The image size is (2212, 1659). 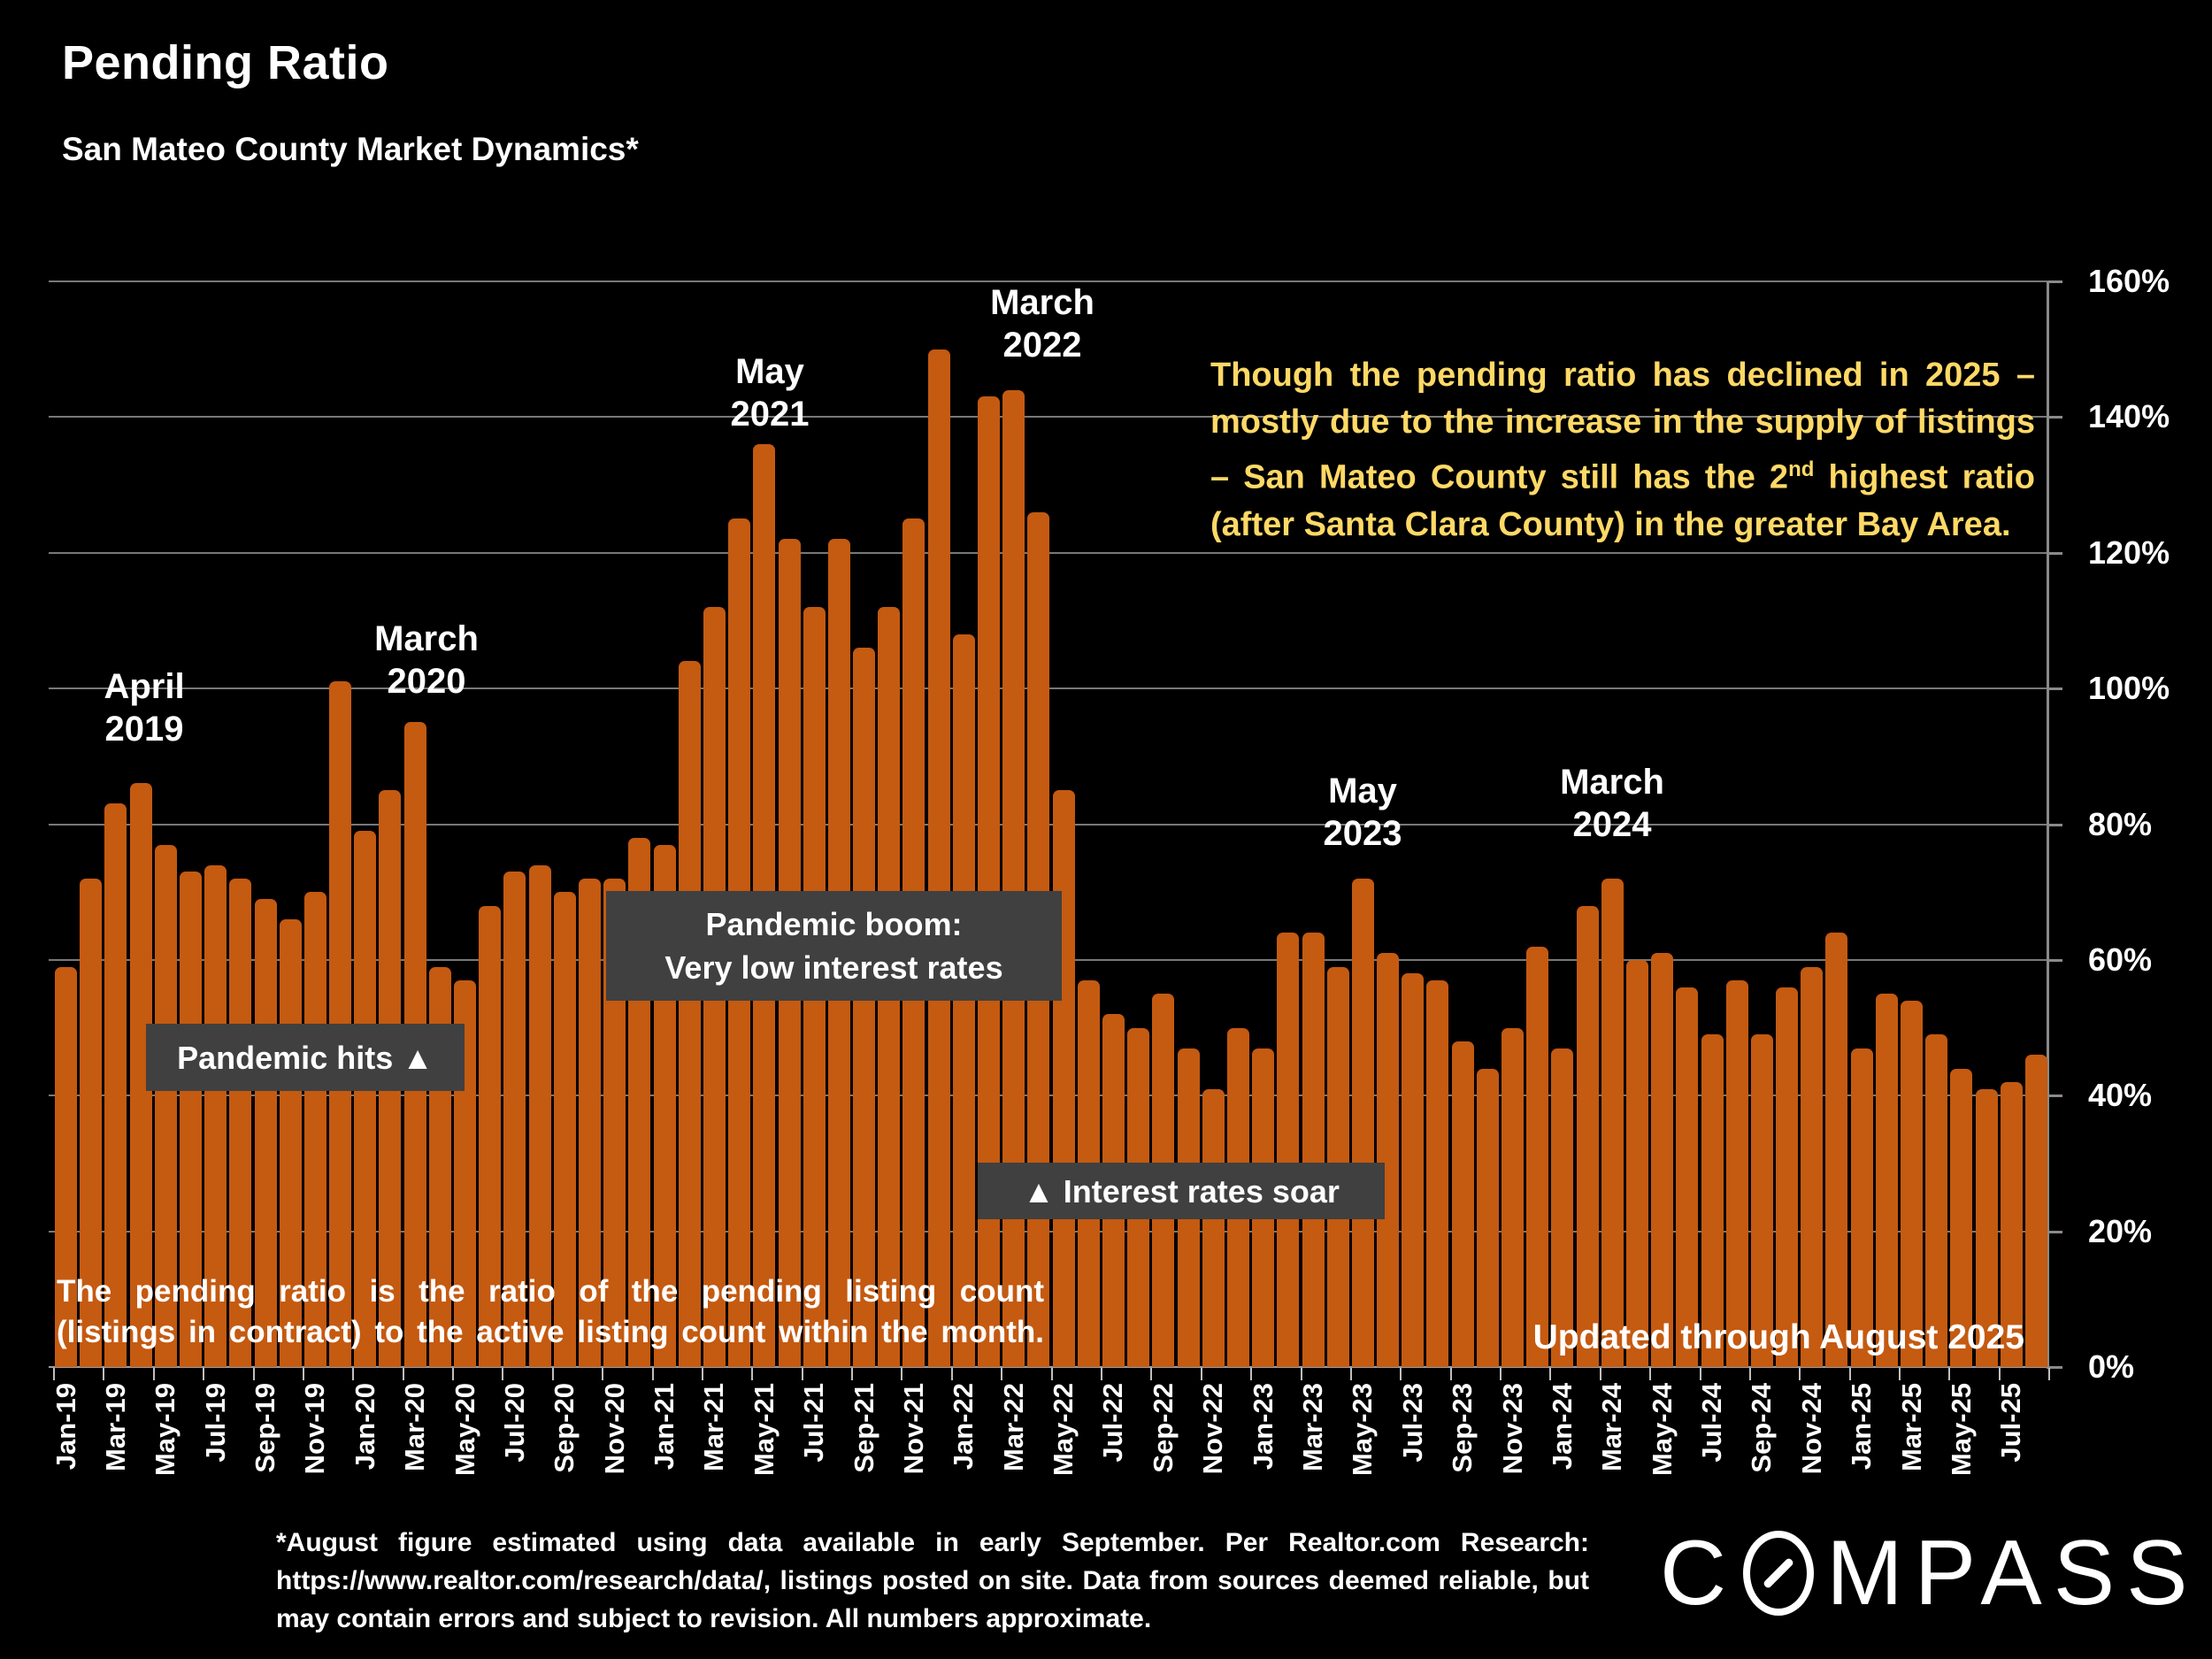 What do you see at coordinates (1911, 1427) in the screenshot?
I see `x-tick-label-Mar-25: Mar-25` at bounding box center [1911, 1427].